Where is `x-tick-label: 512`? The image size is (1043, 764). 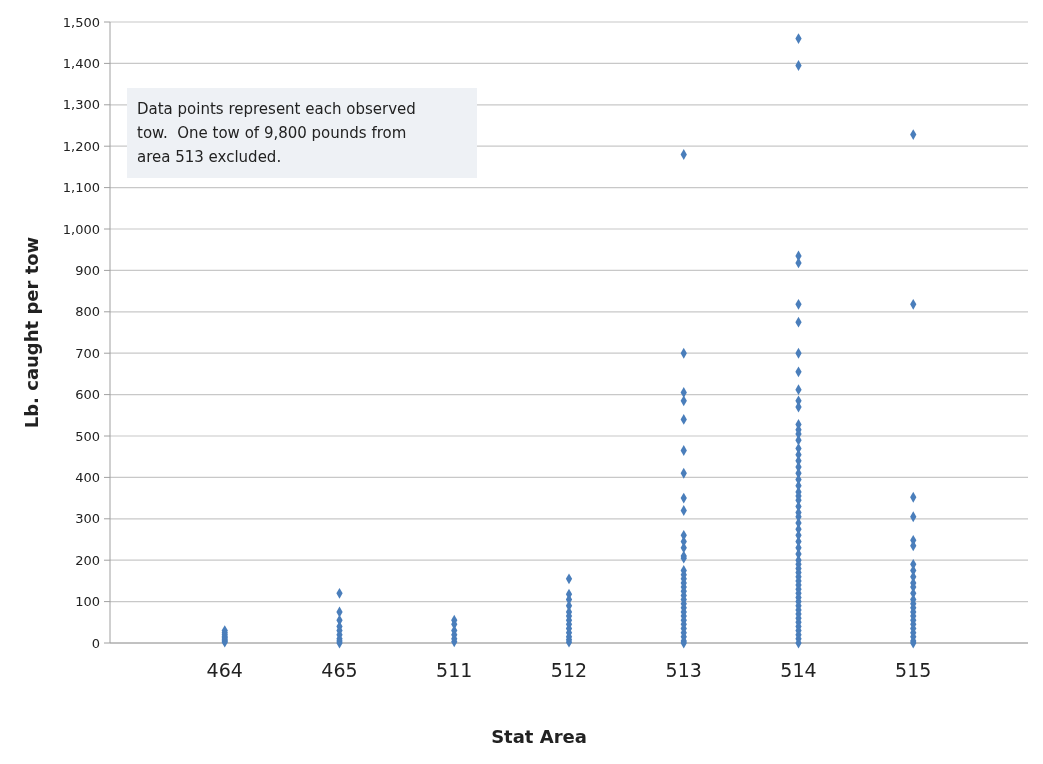
x-tick-label: 512 is located at coordinates (569, 670).